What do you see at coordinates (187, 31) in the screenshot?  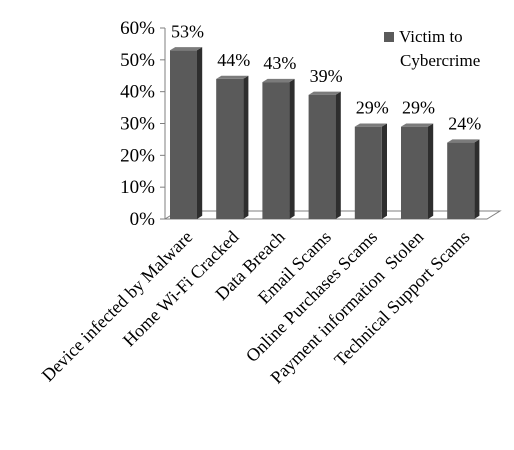 I see `data-label: 53%` at bounding box center [187, 31].